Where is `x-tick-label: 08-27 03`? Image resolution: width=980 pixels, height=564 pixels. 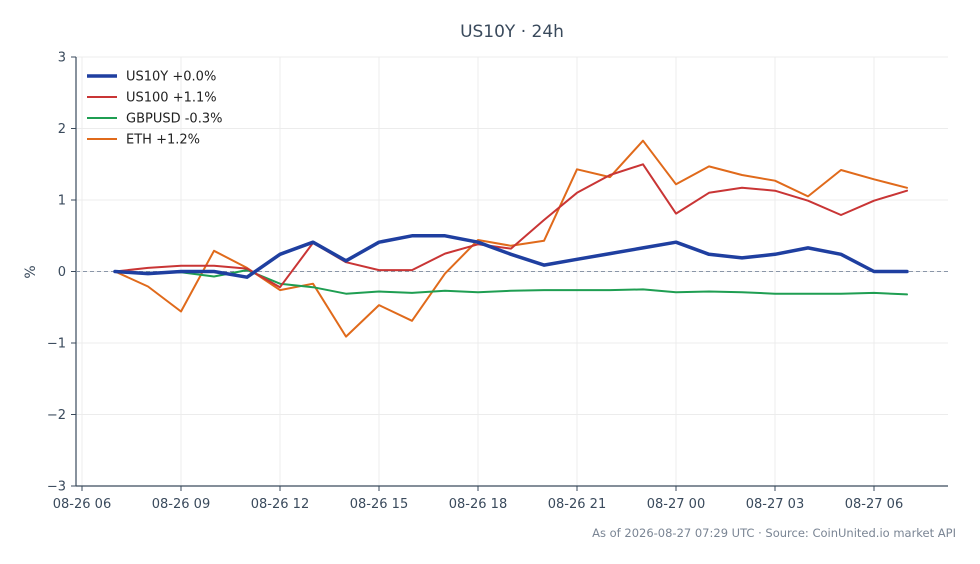 x-tick-label: 08-27 03 is located at coordinates (775, 504).